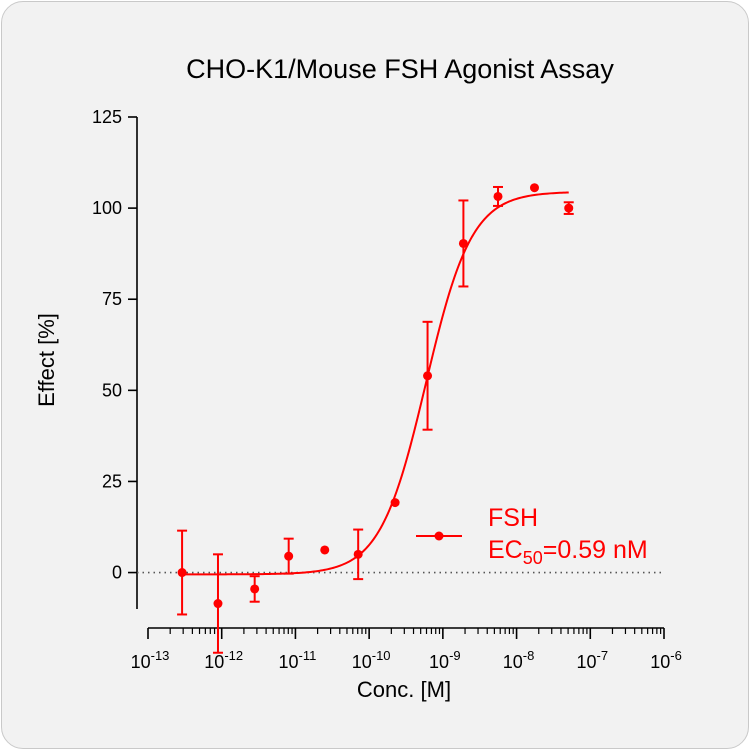 Image resolution: width=750 pixels, height=750 pixels. I want to click on legend-series-name: FSH, so click(513, 518).